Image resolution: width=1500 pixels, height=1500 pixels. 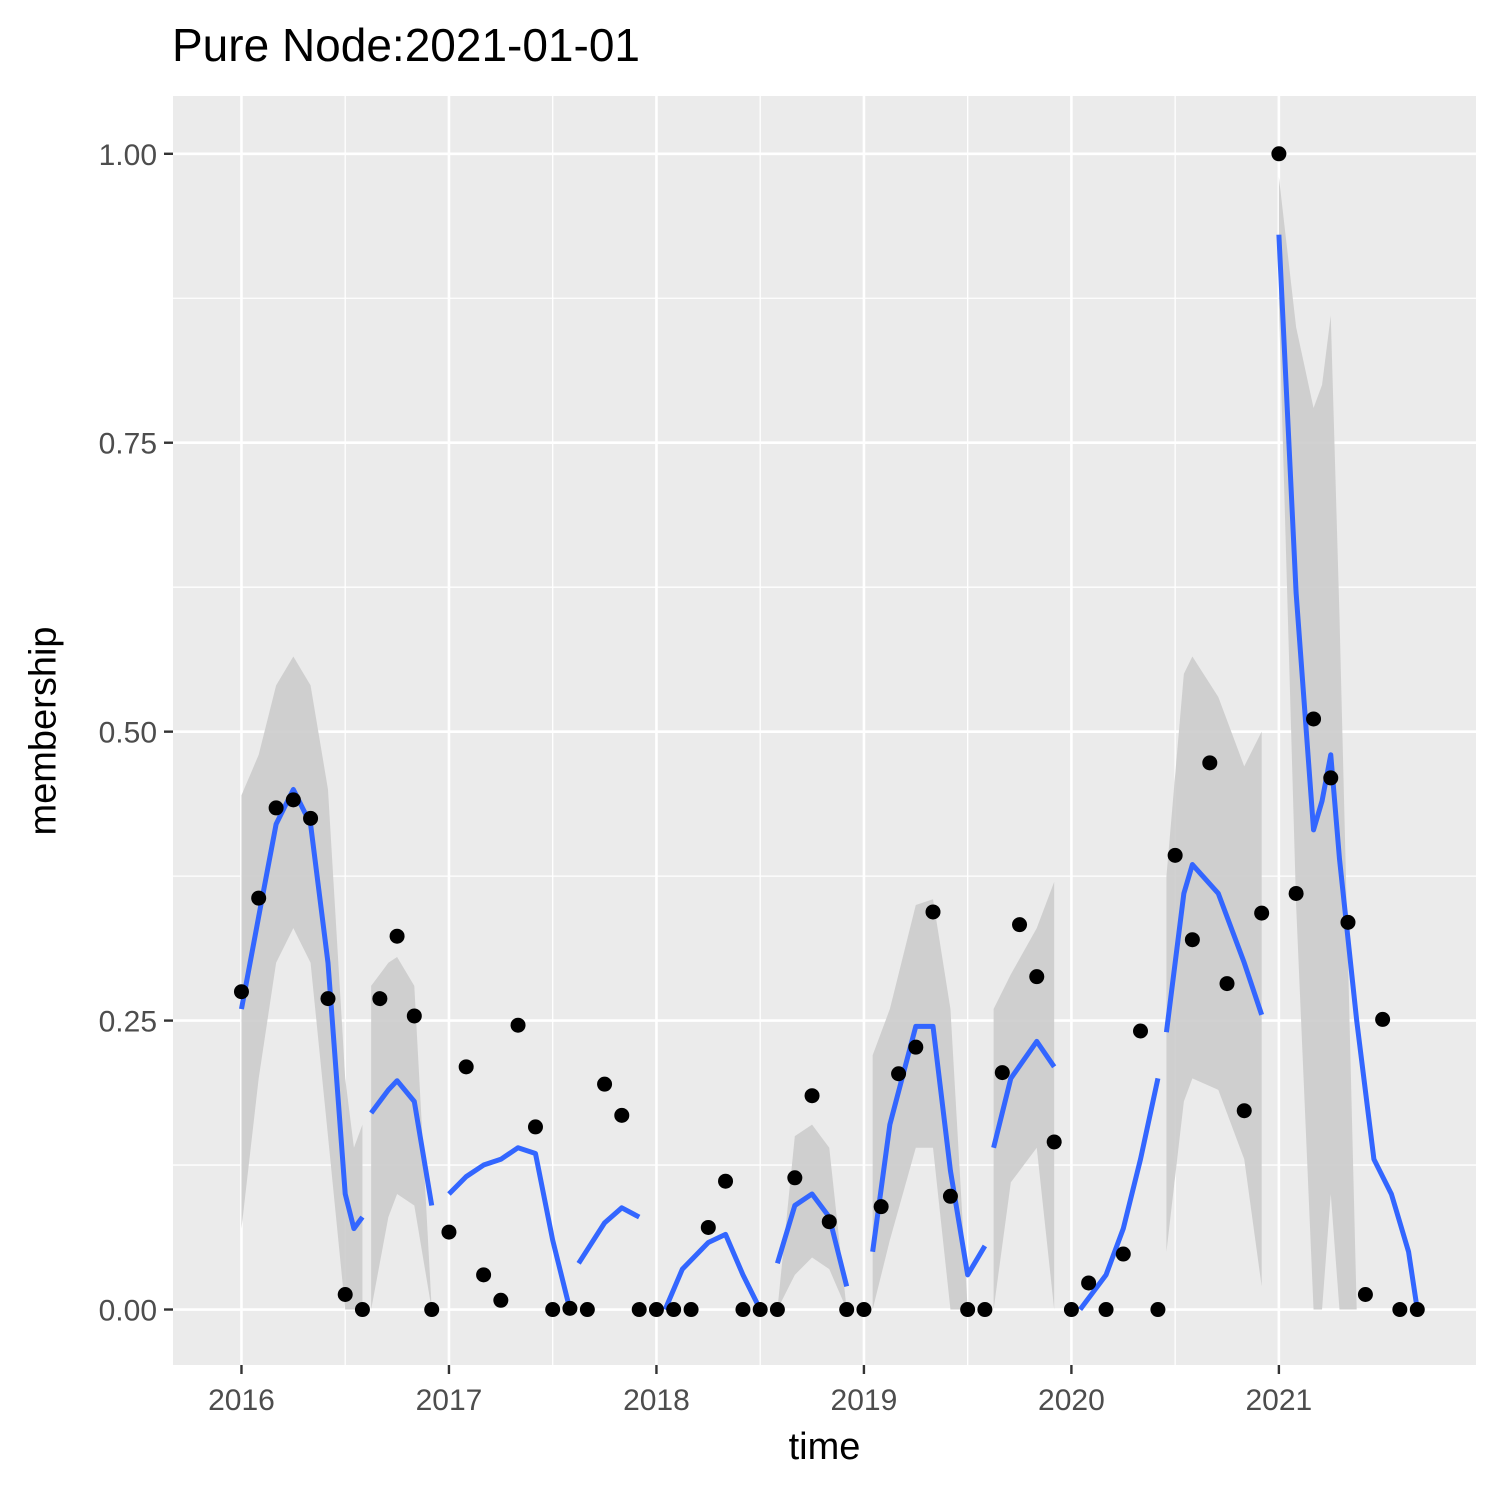 What do you see at coordinates (128, 1311) in the screenshot?
I see `y-tick-label: 0.00` at bounding box center [128, 1311].